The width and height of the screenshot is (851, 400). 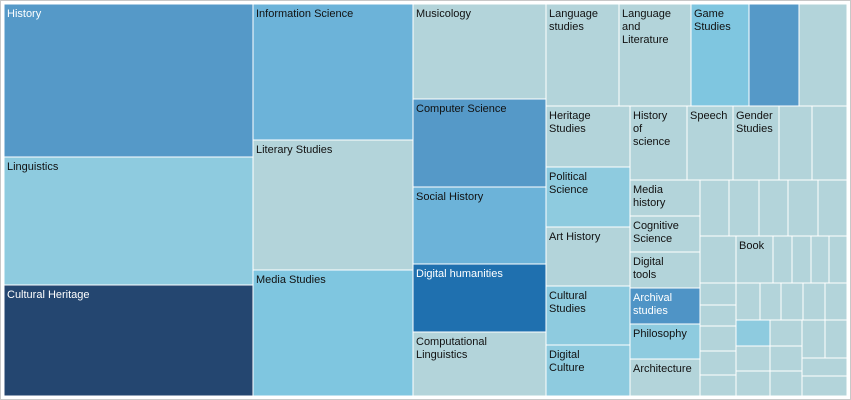 What do you see at coordinates (24, 14) in the screenshot?
I see `treemap-tile-label: History` at bounding box center [24, 14].